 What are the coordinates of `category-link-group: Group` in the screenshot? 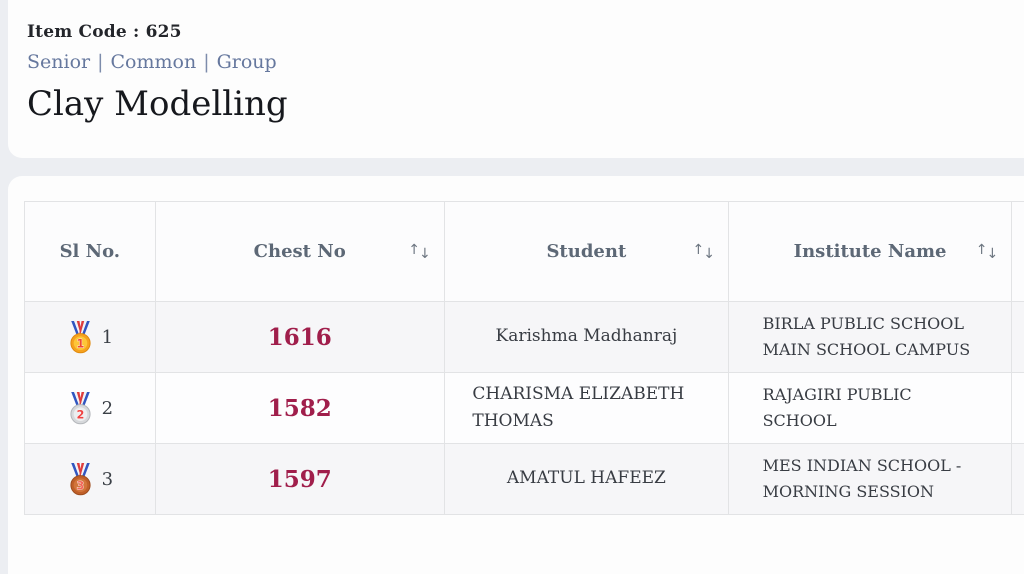 It's located at (246, 62).